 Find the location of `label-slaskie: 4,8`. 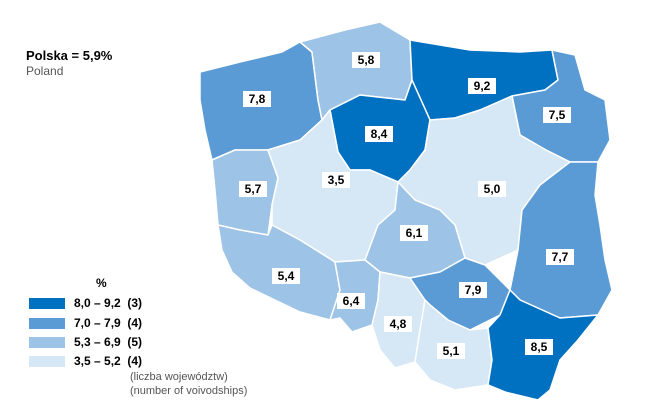

label-slaskie: 4,8 is located at coordinates (398, 324).